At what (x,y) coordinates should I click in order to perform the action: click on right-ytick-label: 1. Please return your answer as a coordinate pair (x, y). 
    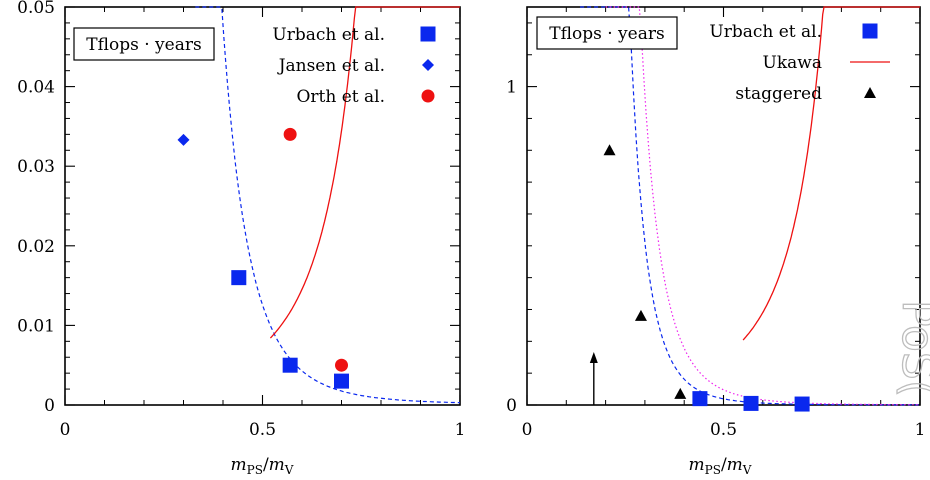
    Looking at the image, I should click on (511, 88).